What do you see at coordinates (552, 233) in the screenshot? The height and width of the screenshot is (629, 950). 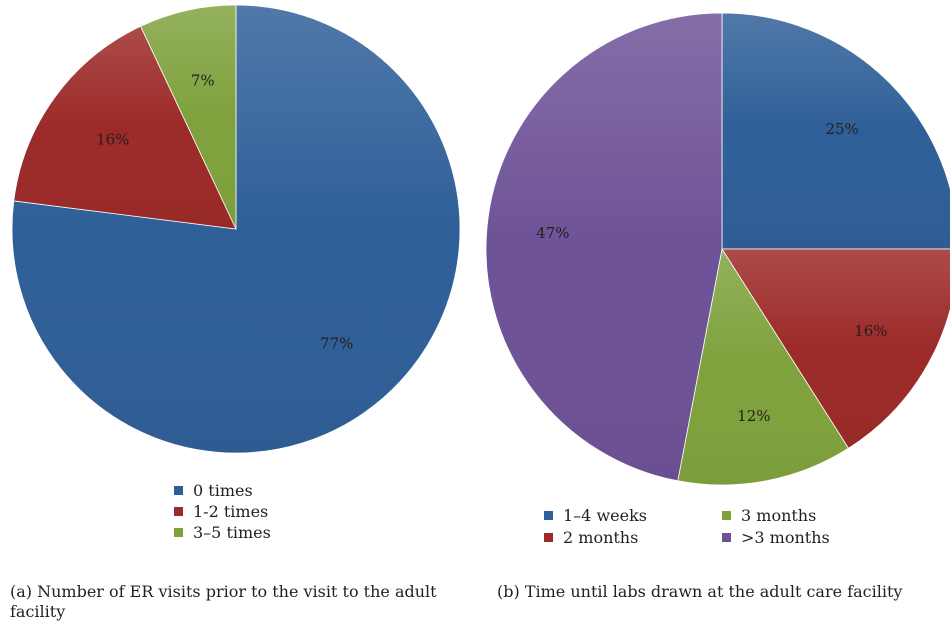 I see `data-label-over-3-months: 47%` at bounding box center [552, 233].